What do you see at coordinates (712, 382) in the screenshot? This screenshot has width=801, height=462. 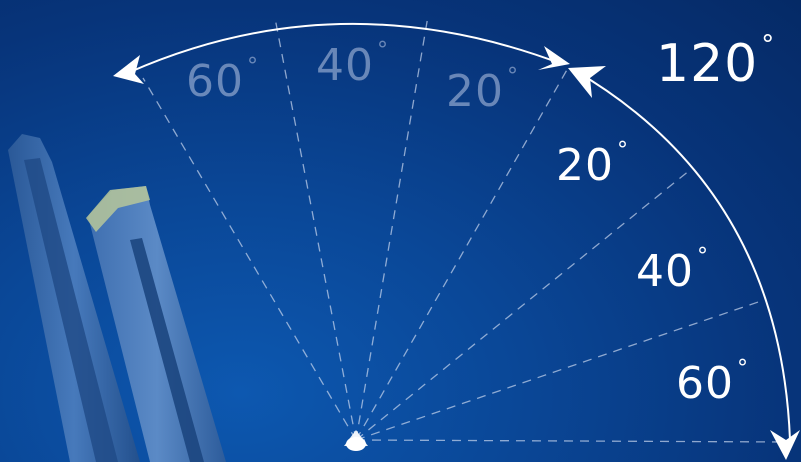 I see `angle-label-right-60: 60 °` at bounding box center [712, 382].